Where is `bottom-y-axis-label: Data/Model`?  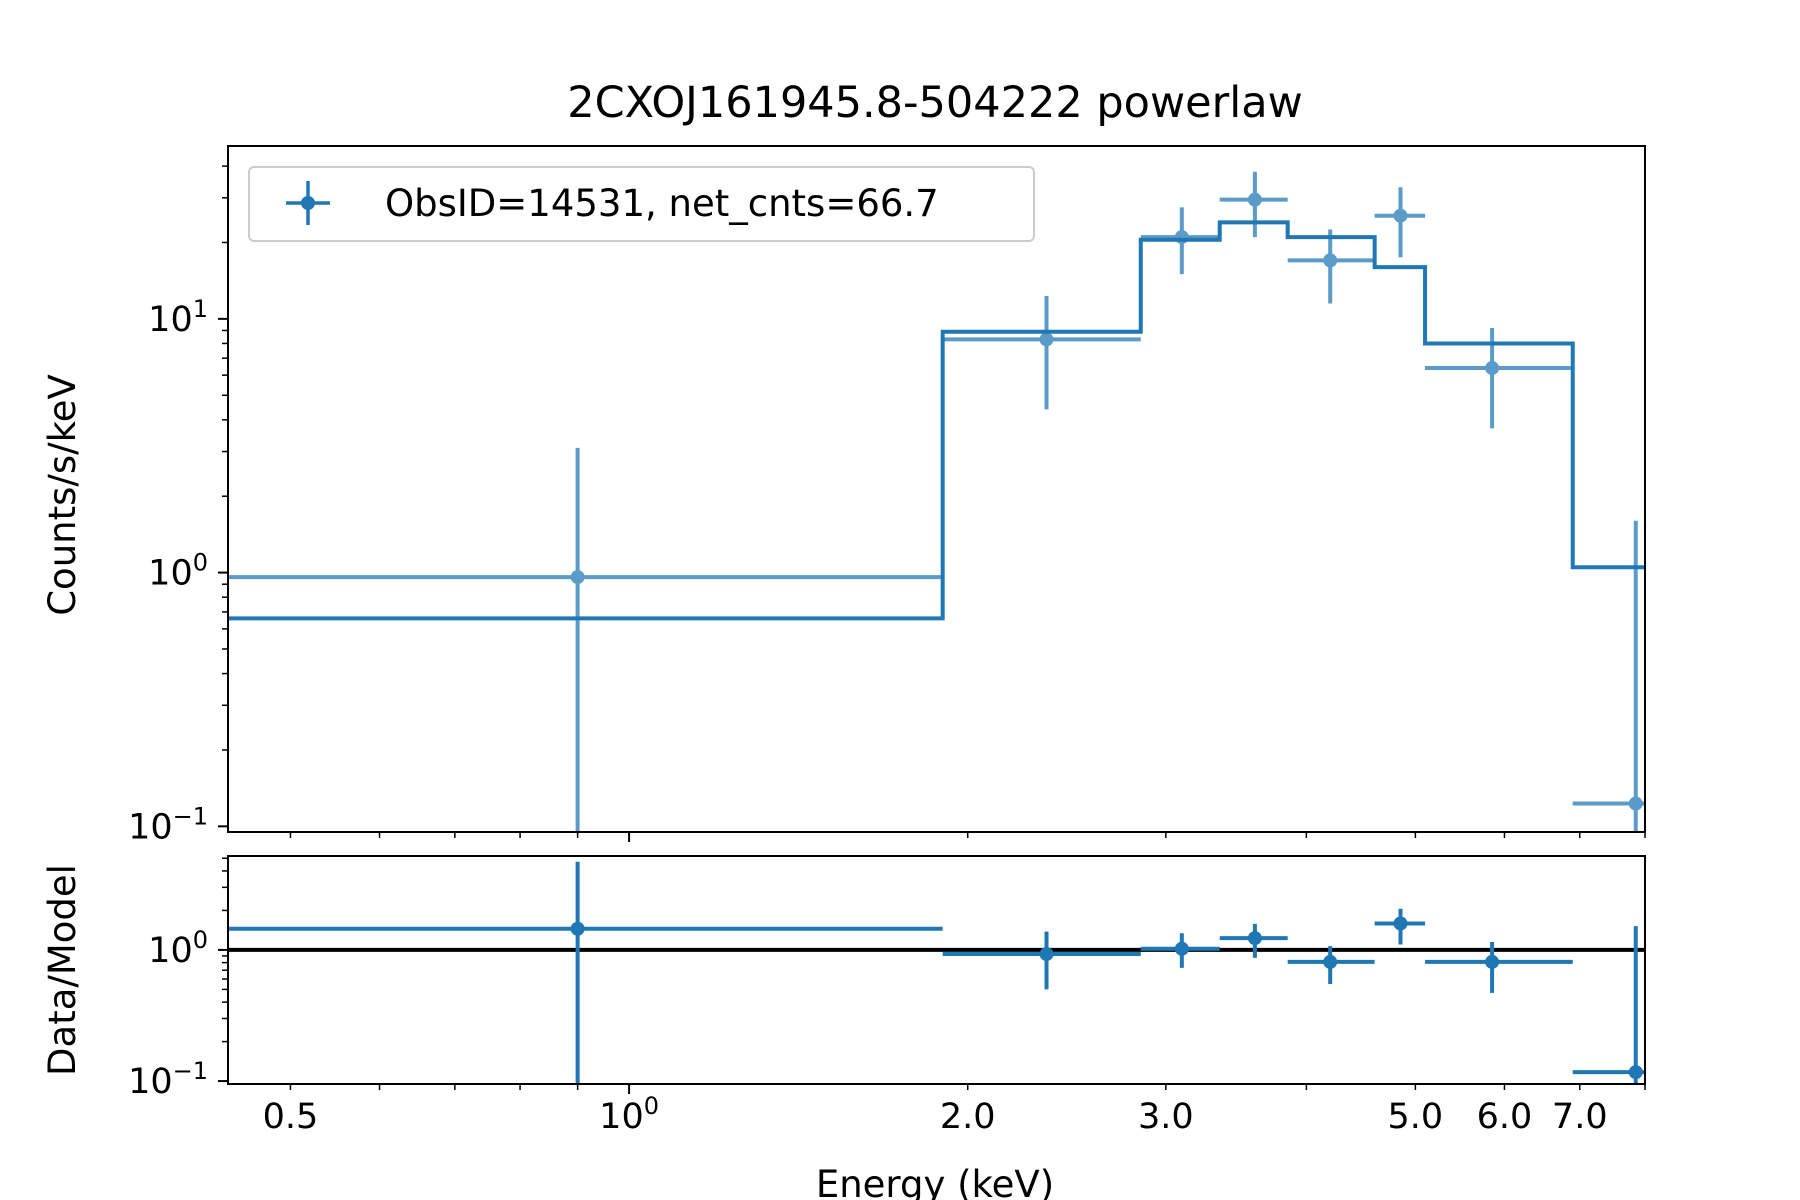 bottom-y-axis-label: Data/Model is located at coordinates (62, 970).